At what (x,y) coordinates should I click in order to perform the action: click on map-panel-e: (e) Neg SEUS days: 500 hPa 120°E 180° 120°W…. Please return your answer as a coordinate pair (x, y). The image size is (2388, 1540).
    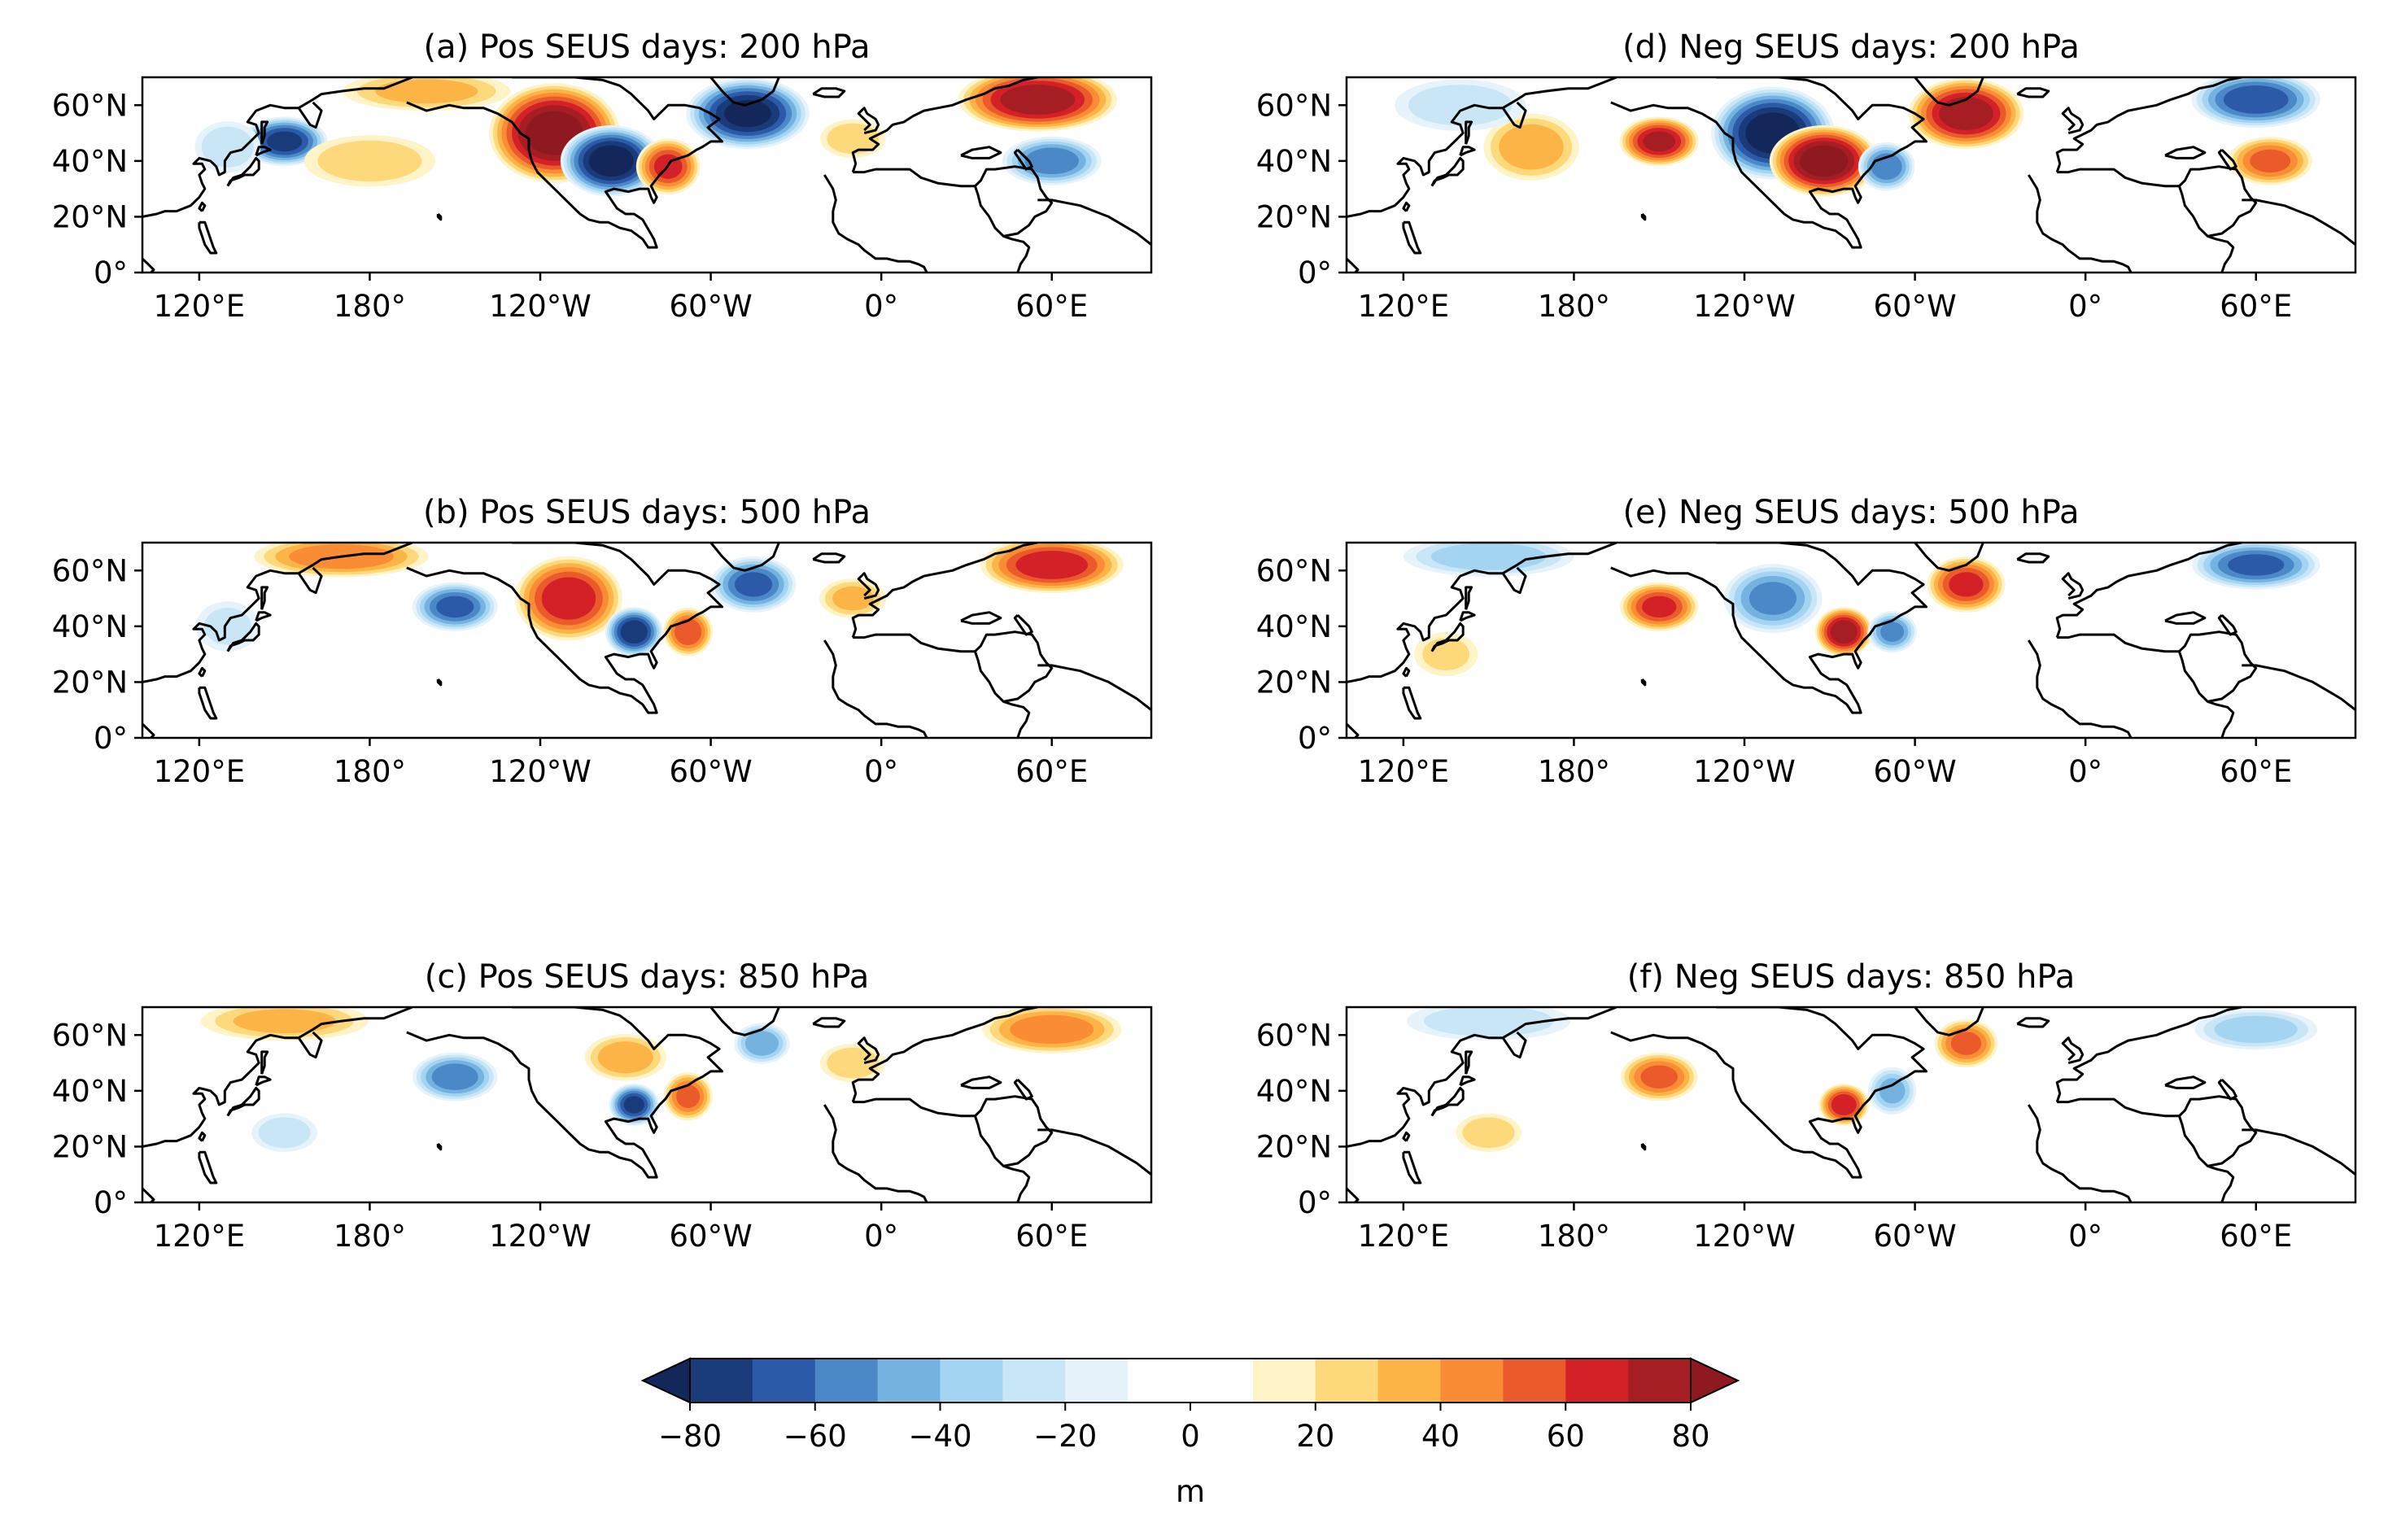
    Looking at the image, I should click on (1806, 641).